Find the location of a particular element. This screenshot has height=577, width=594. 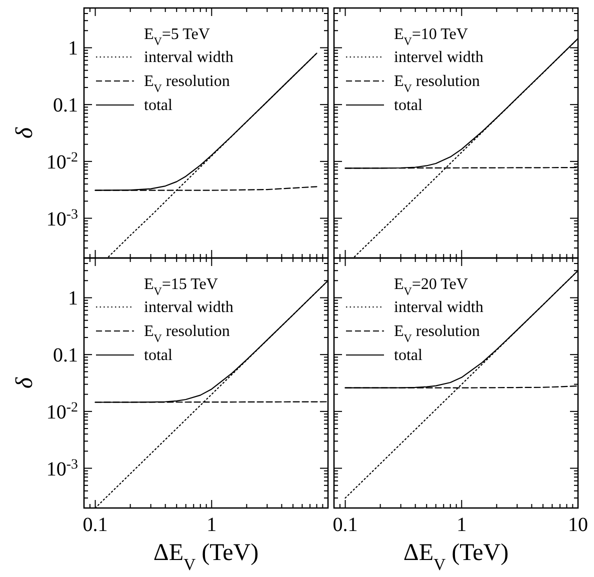

legend-title: E$_{V}$=10 TeV is located at coordinates (431, 37).